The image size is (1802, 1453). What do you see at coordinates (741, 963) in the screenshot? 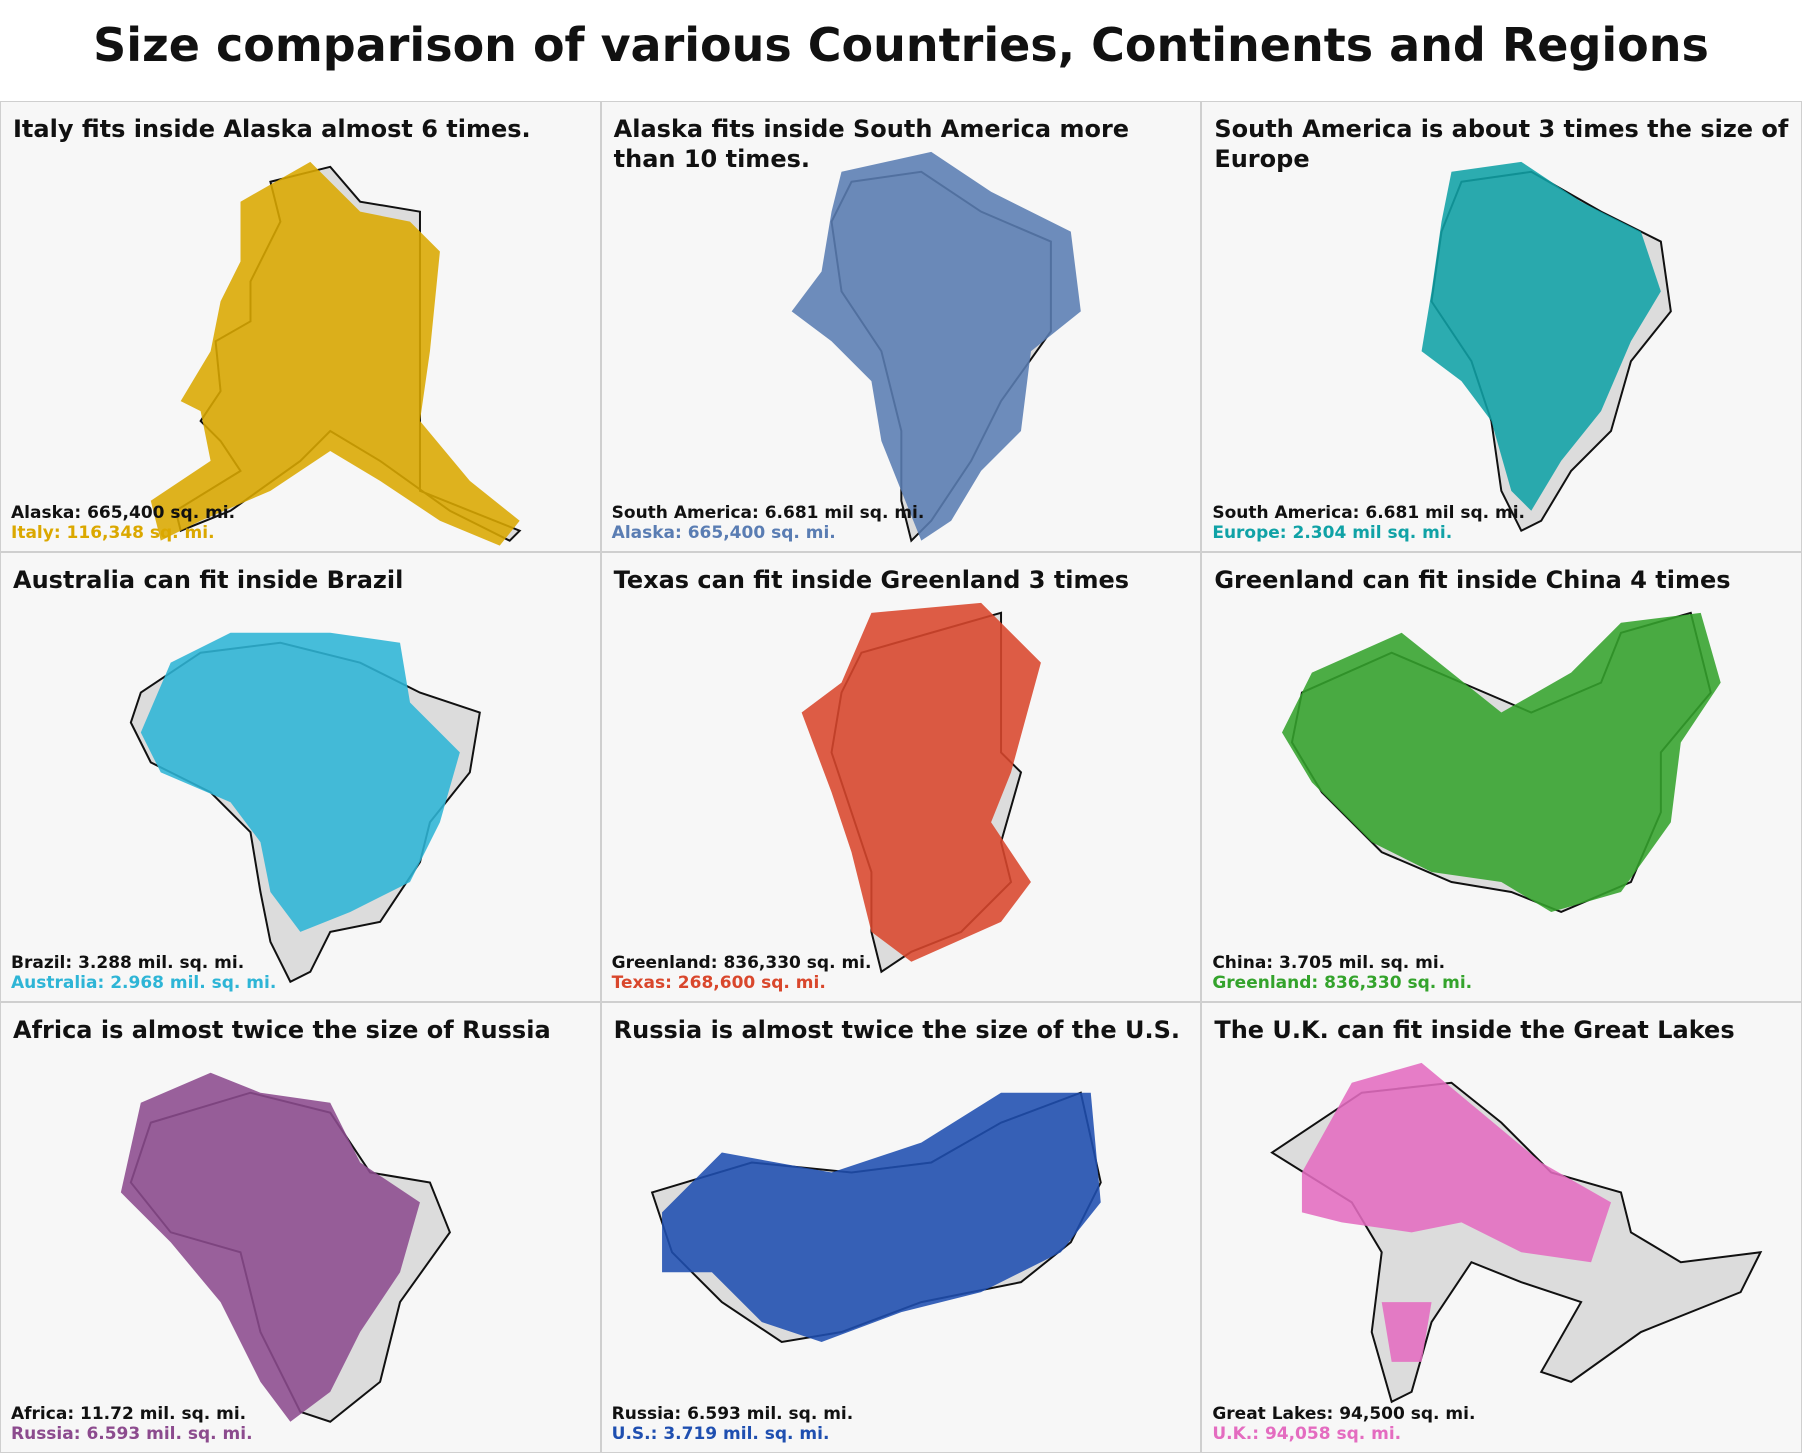
I see `base-label: Greenland: 836,330 sq. mi.` at bounding box center [741, 963].